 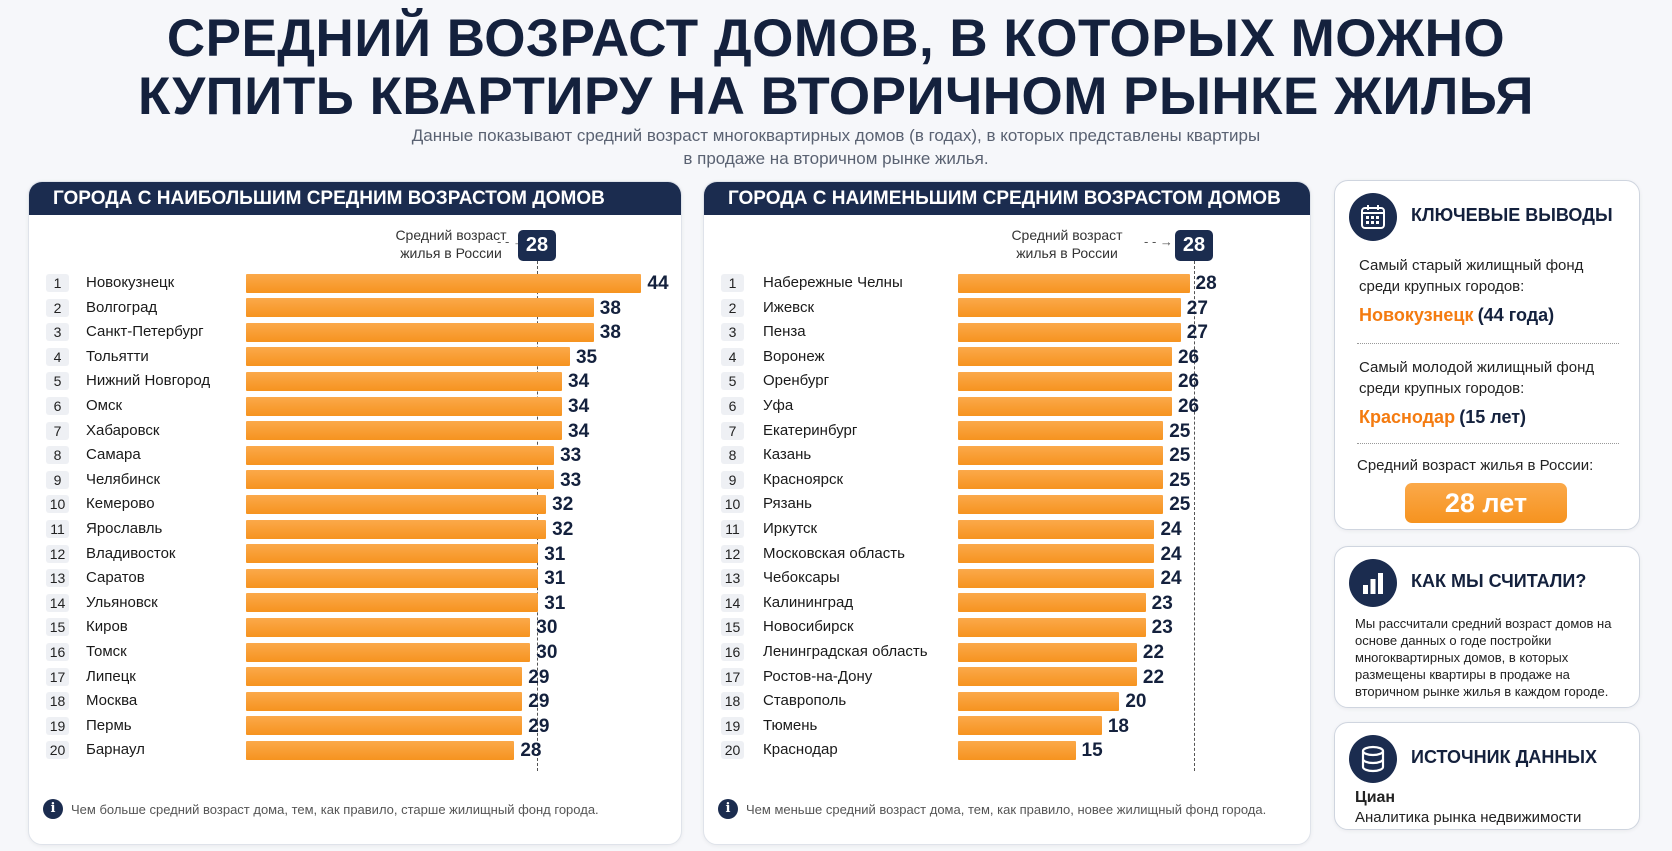 What do you see at coordinates (1488, 443) in the screenshot?
I see `divider` at bounding box center [1488, 443].